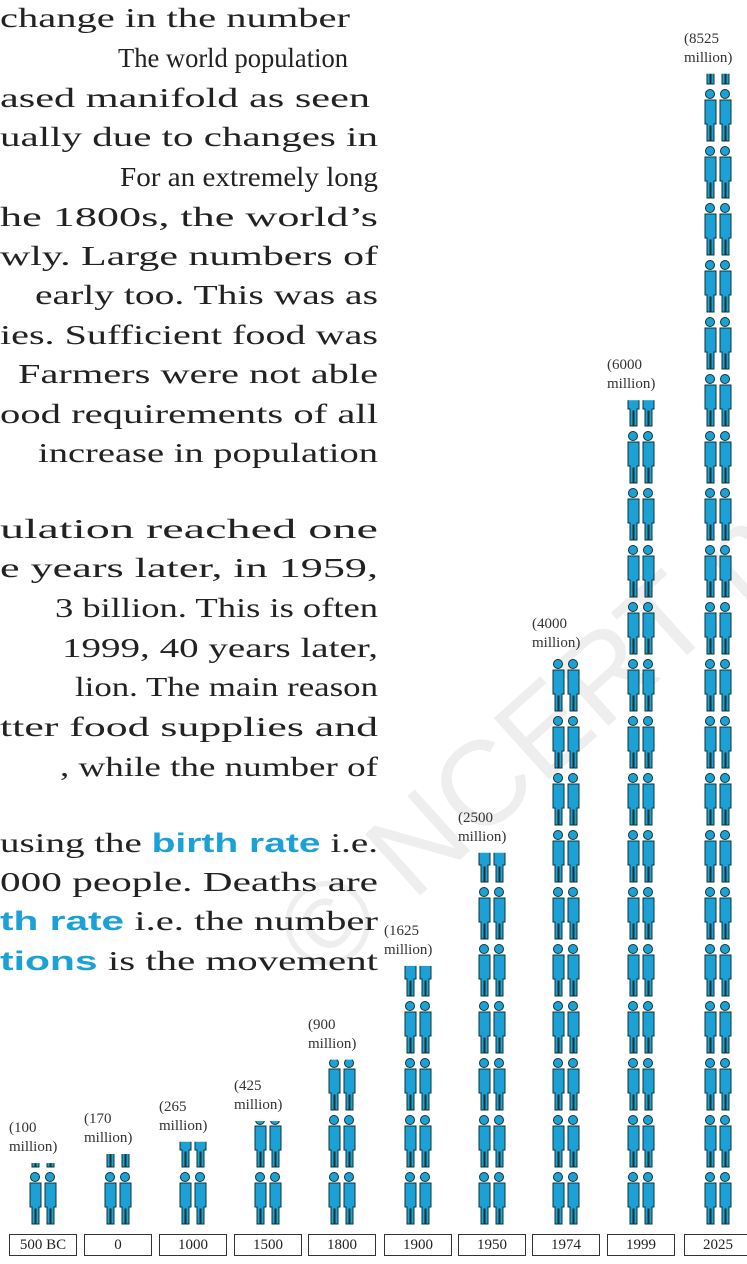  What do you see at coordinates (349, 843) in the screenshot?
I see `text-run: i.e.` at bounding box center [349, 843].